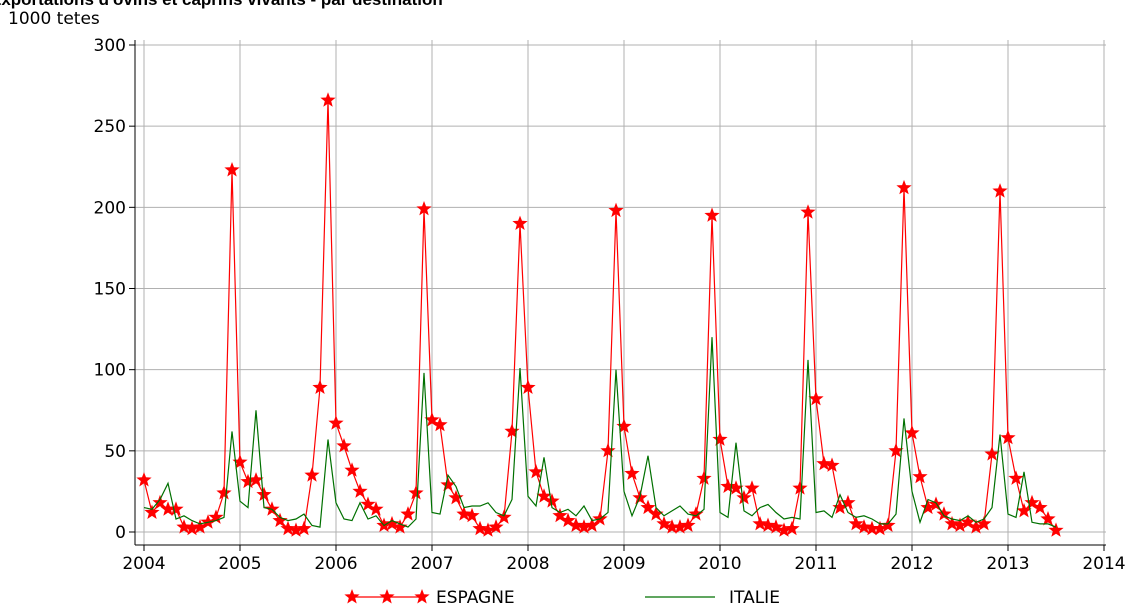 This screenshot has width=1133, height=608. I want to click on y-axis-label: 1000 tetes, so click(54, 19).